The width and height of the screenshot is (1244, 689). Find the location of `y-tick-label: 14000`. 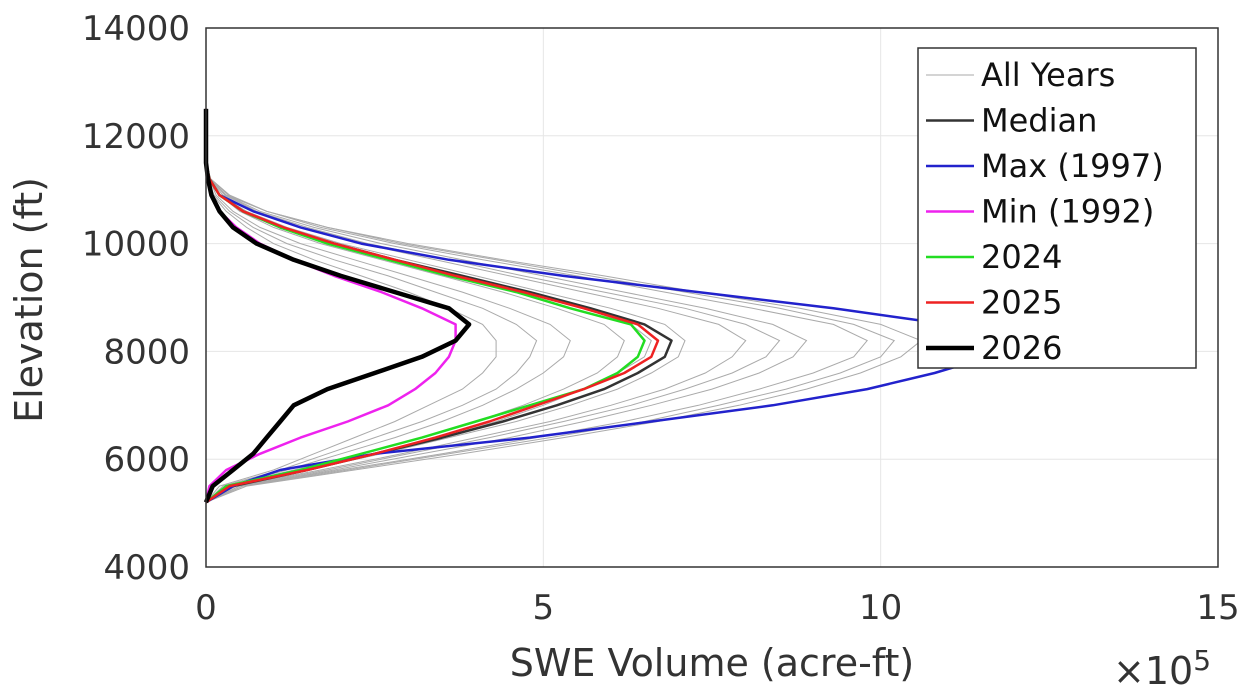

y-tick-label: 14000 is located at coordinates (136, 29).